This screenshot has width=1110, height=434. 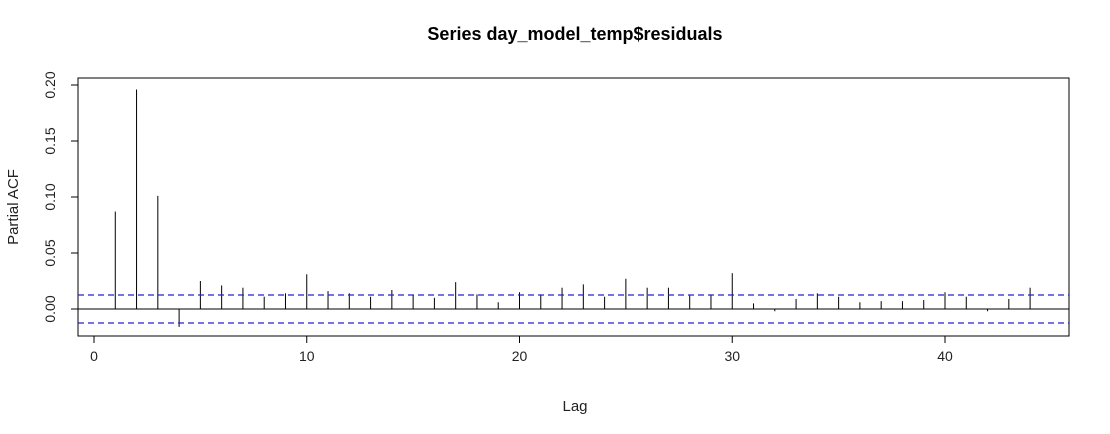 I want to click on x-axis: 0 10 20 30 40, so click(x=521, y=350).